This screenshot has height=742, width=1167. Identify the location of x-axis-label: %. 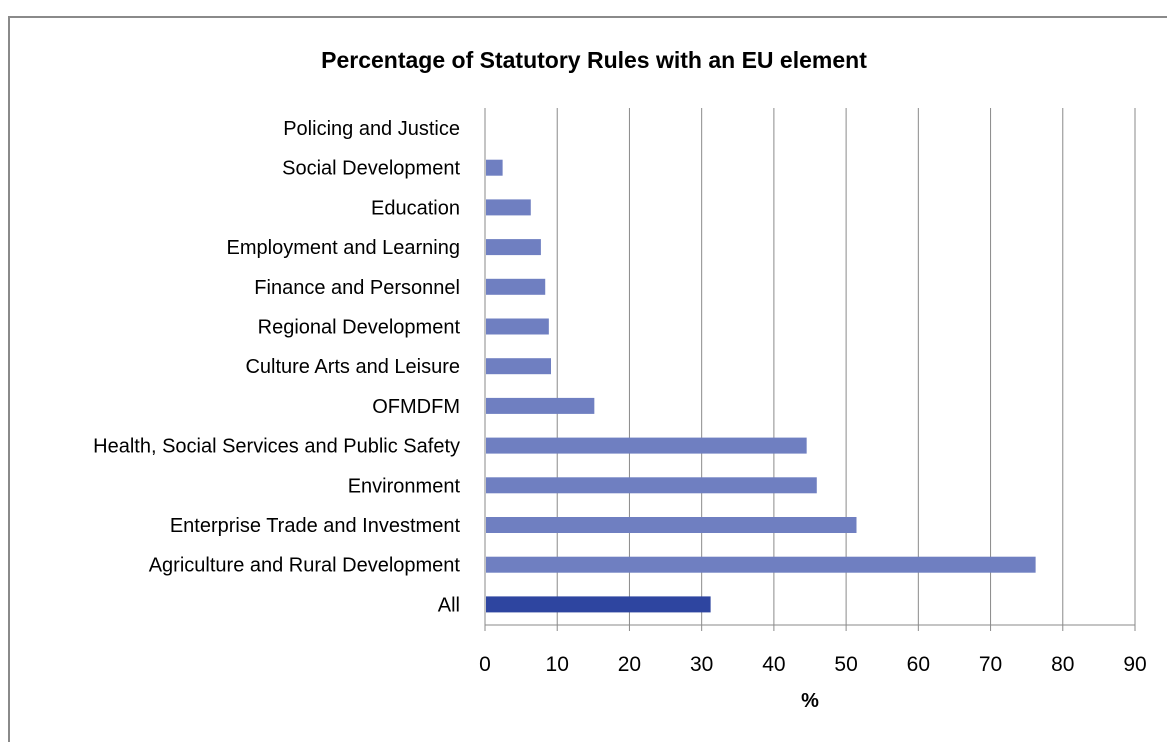
(810, 701).